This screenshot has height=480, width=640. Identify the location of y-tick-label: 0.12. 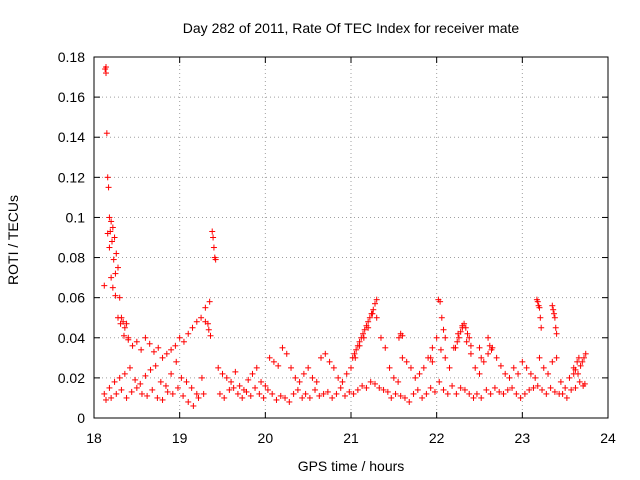
(71, 177).